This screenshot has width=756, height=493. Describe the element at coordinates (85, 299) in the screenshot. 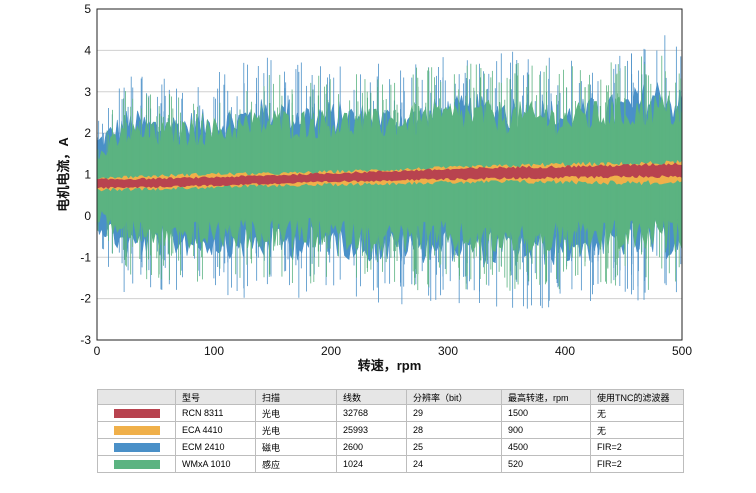

I see `y-tick-label: -2` at that location.